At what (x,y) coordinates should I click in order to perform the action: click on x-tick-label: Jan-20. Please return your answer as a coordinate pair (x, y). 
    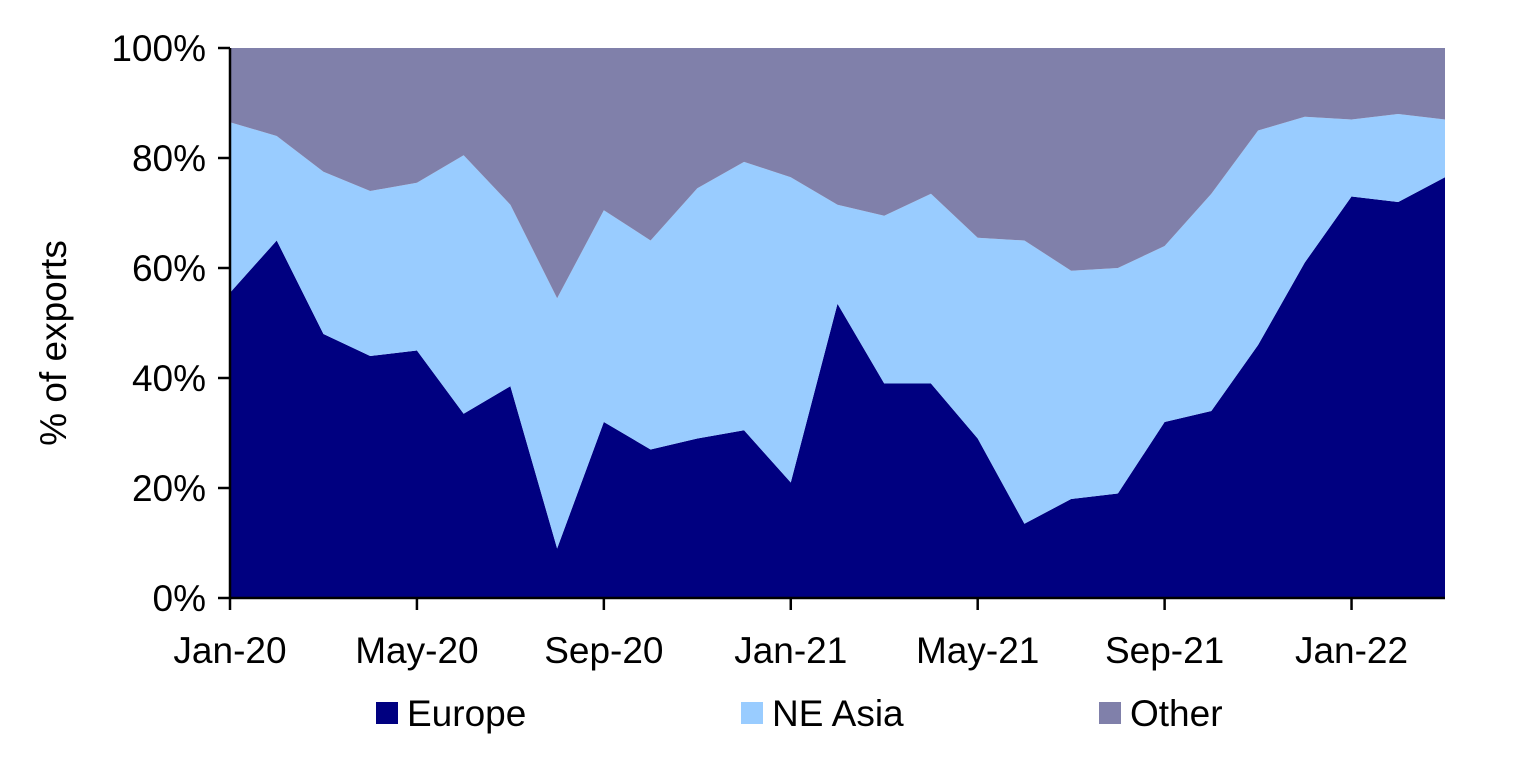
    Looking at the image, I should click on (229, 650).